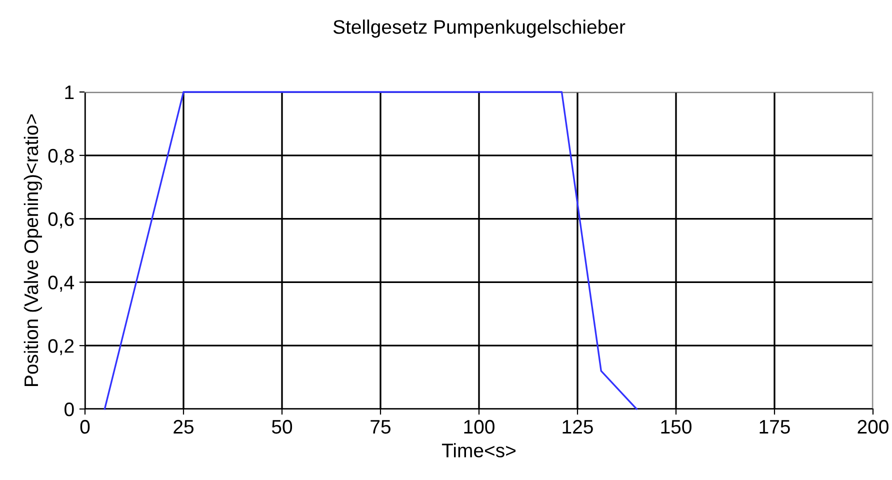  What do you see at coordinates (380, 427) in the screenshot?
I see `x-tick-label: 75` at bounding box center [380, 427].